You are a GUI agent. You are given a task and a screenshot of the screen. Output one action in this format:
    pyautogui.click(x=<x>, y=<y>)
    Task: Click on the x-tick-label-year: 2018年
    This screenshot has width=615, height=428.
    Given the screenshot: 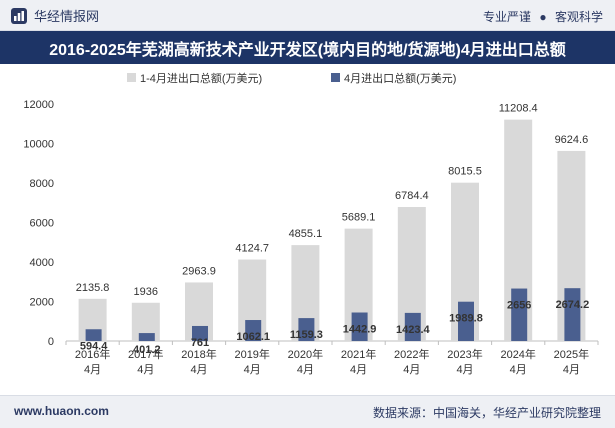 What is the action you would take?
    pyautogui.click(x=198, y=354)
    